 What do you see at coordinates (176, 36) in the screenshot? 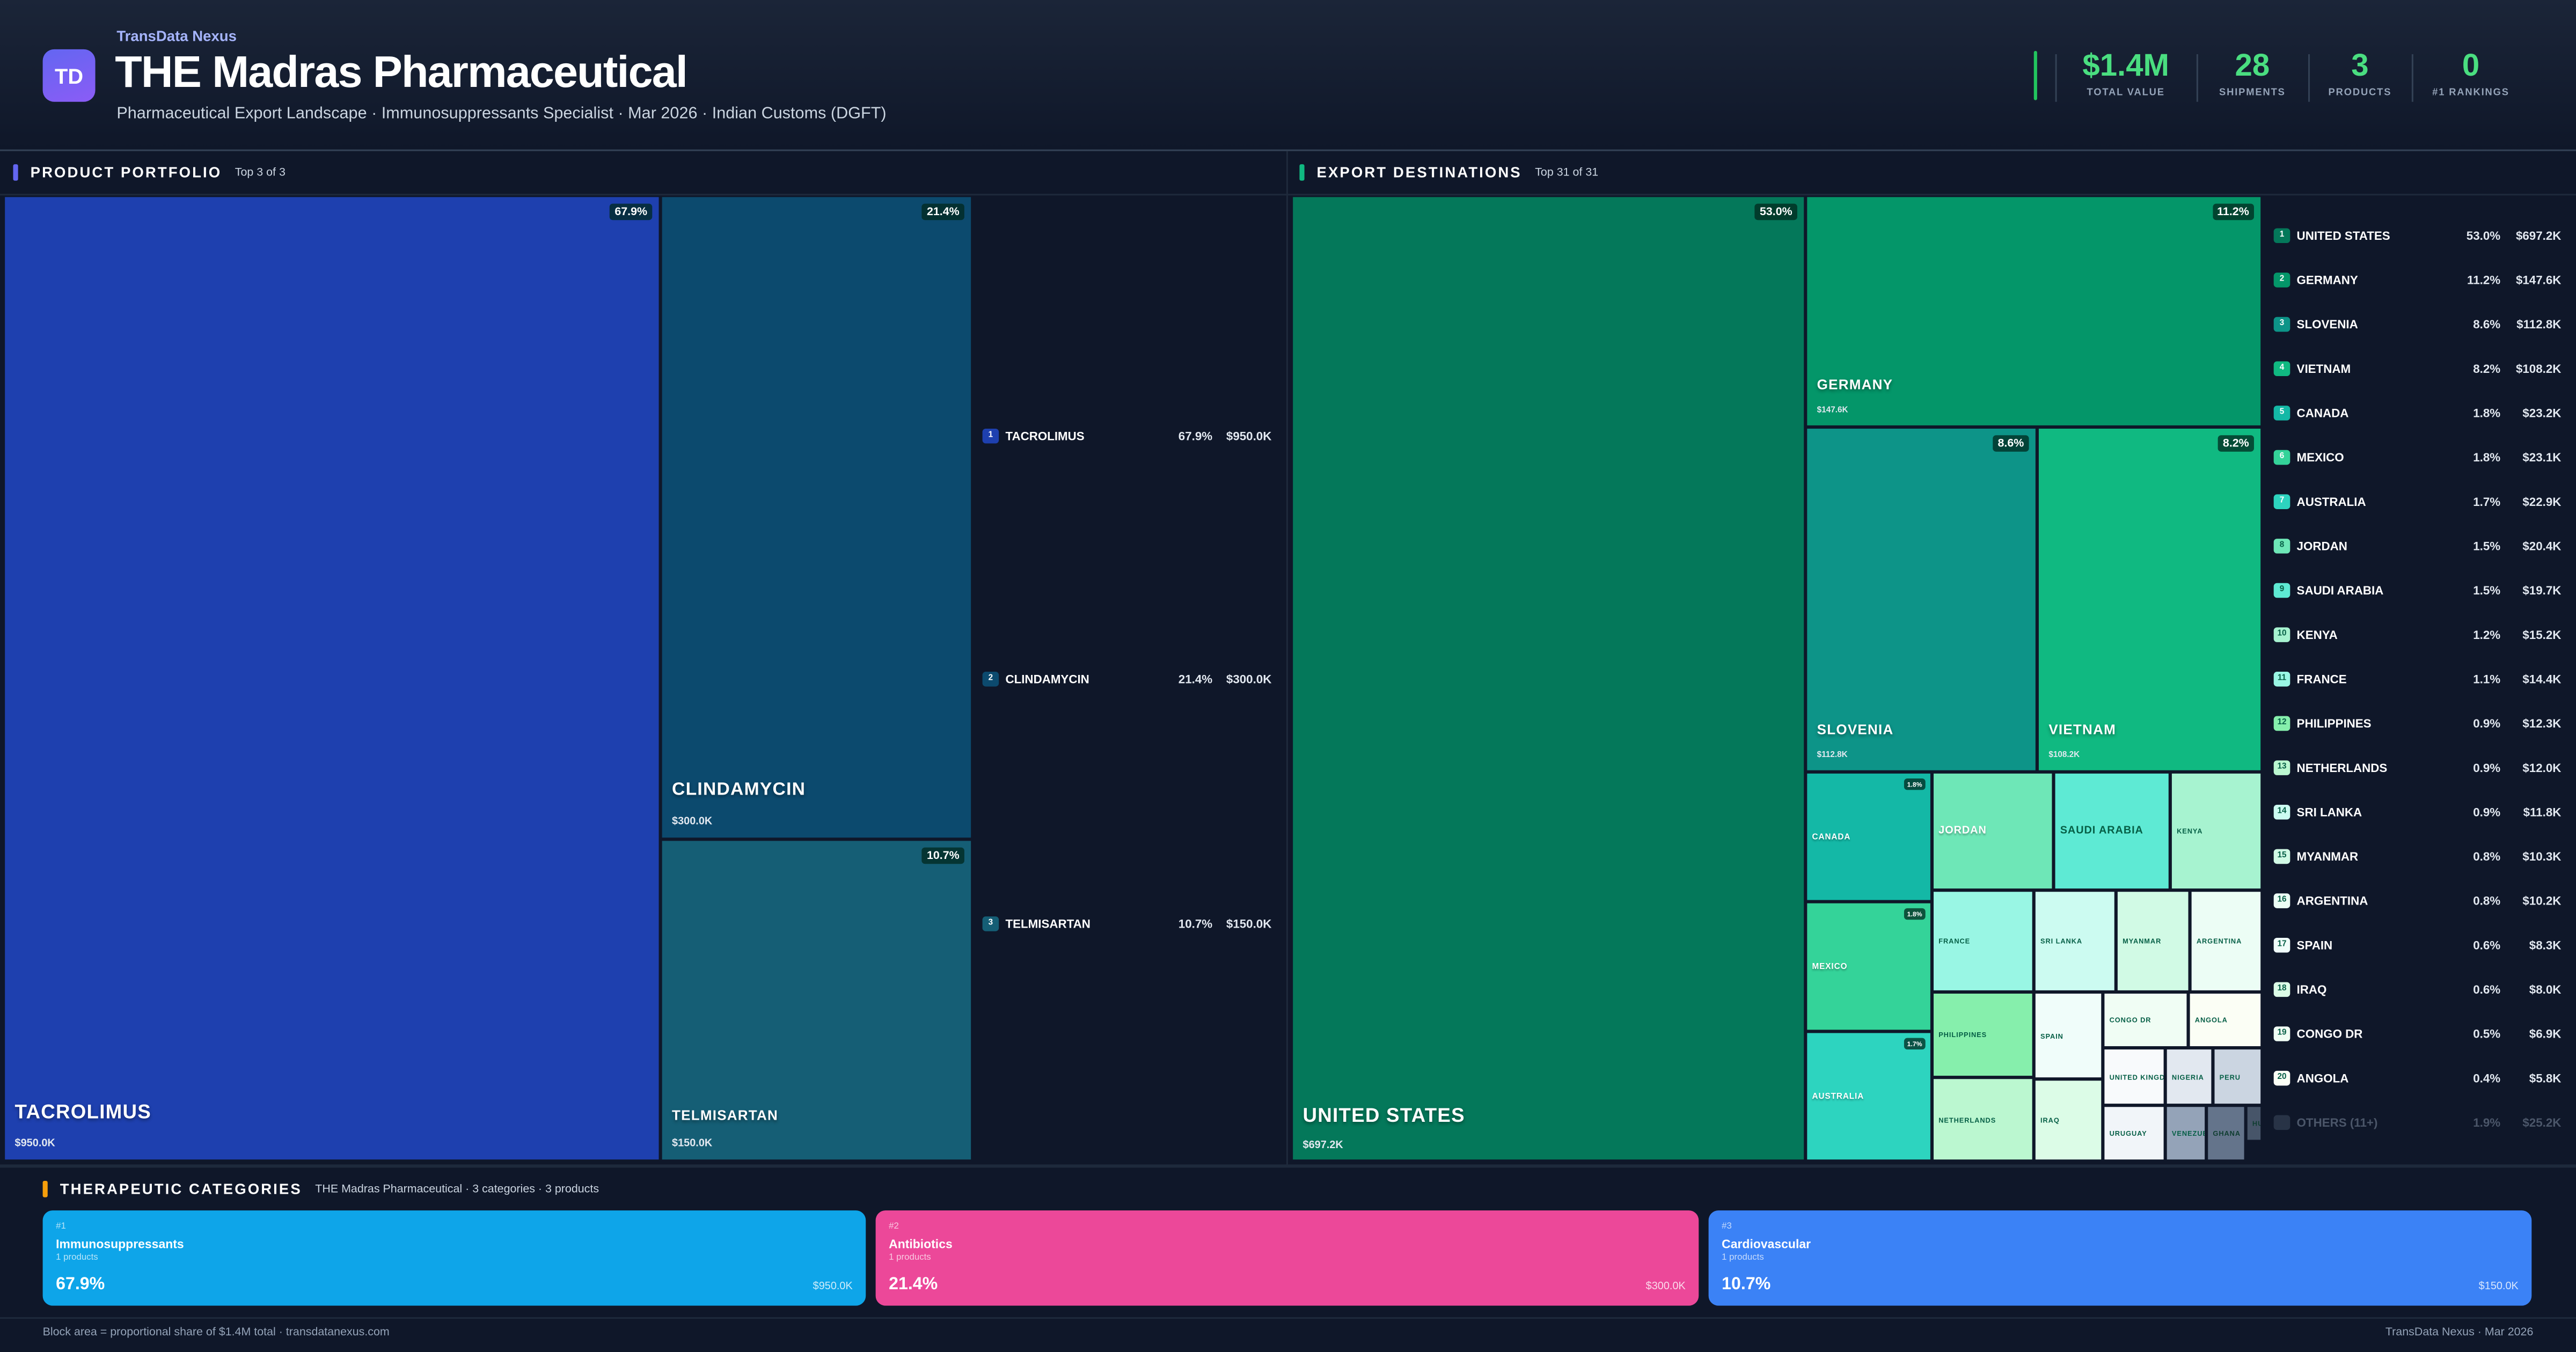
I see `brand-name: TransData Nexus` at bounding box center [176, 36].